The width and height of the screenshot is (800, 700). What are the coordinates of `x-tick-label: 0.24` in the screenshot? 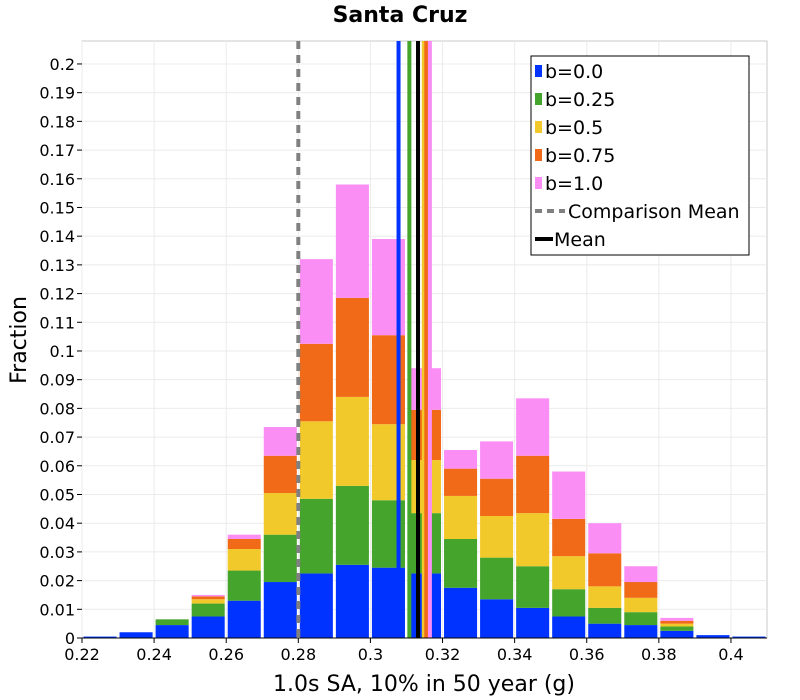 It's located at (154, 654).